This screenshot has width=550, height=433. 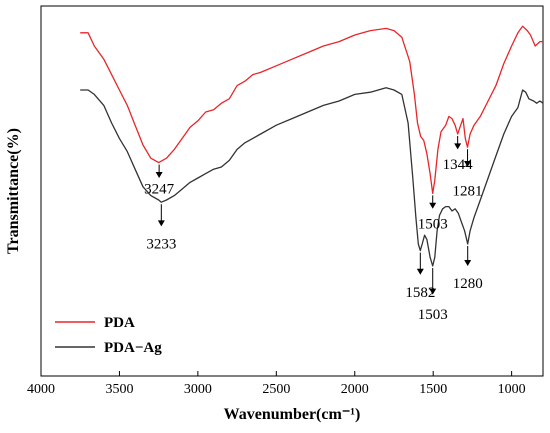 I want to click on x-axis: 4000 3500 3000 2500 2000 1500 1000, so click(x=276, y=384).